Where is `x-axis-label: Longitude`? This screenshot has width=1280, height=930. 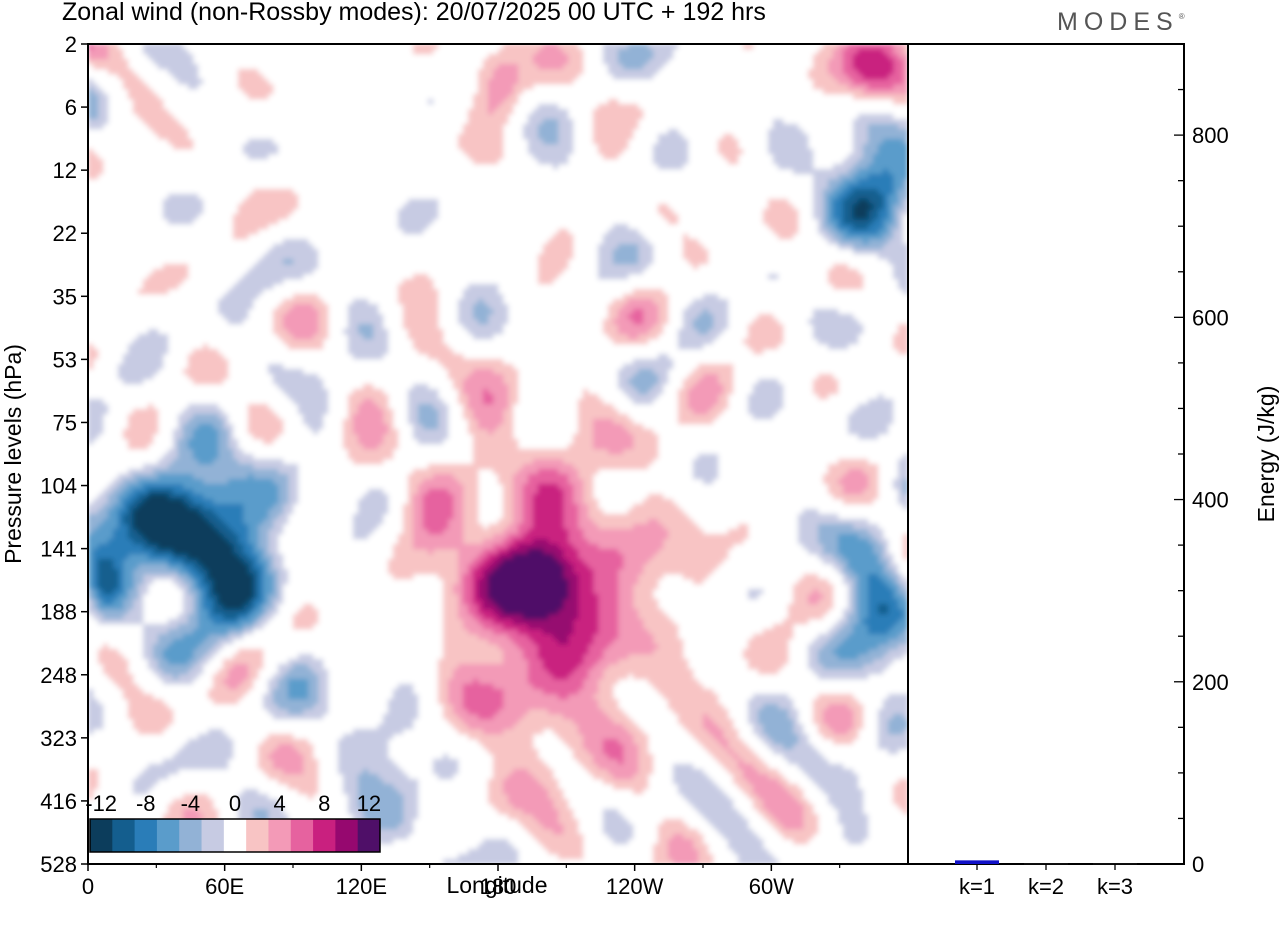 x-axis-label: Longitude is located at coordinates (496, 885).